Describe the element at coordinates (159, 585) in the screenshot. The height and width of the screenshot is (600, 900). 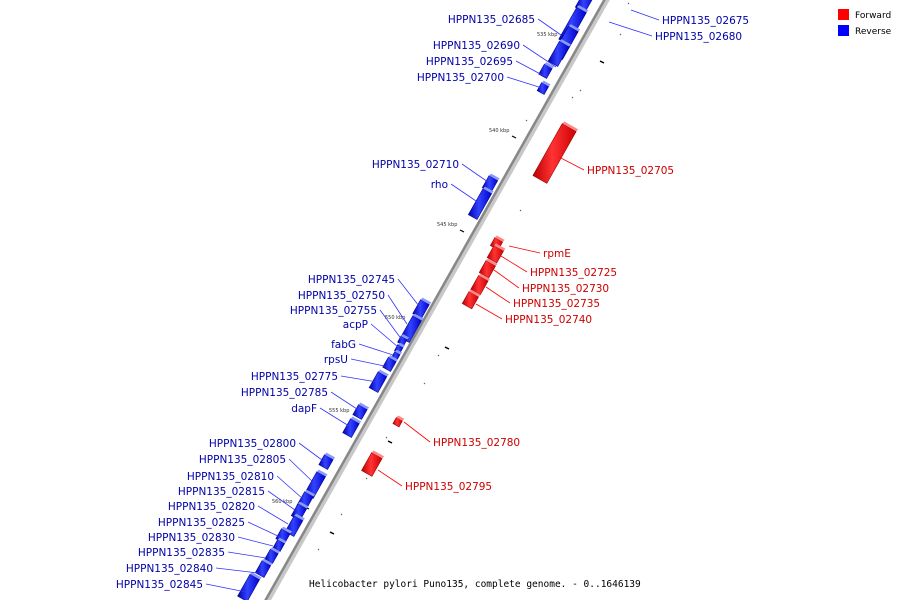
I see `gene-label-HPPN135_02845: HPPN135_02845` at that location.